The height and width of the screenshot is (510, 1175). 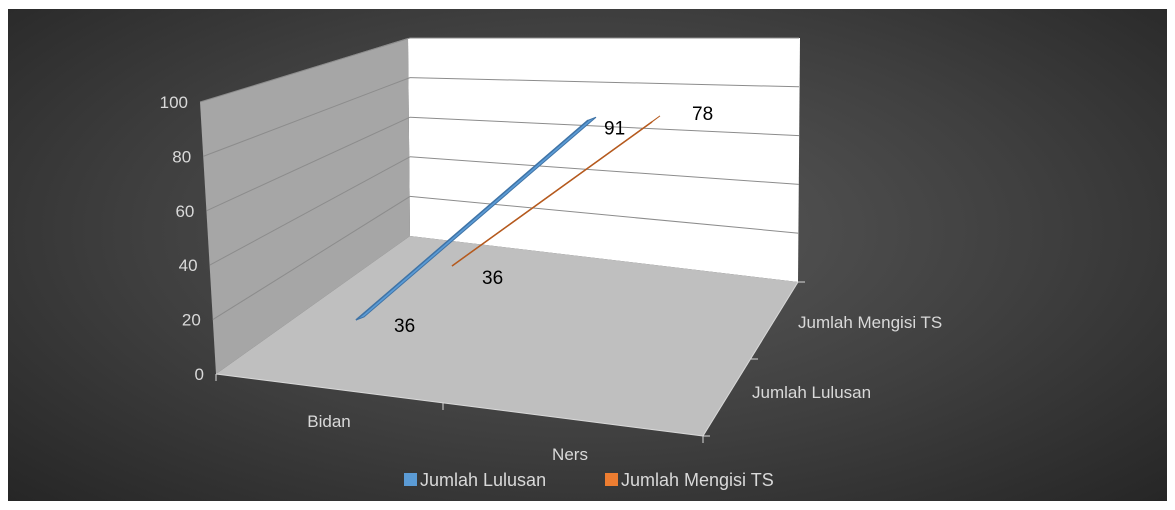 I want to click on legend: Jumlah Lulusan Jumlah Mengisi TS, so click(x=589, y=480).